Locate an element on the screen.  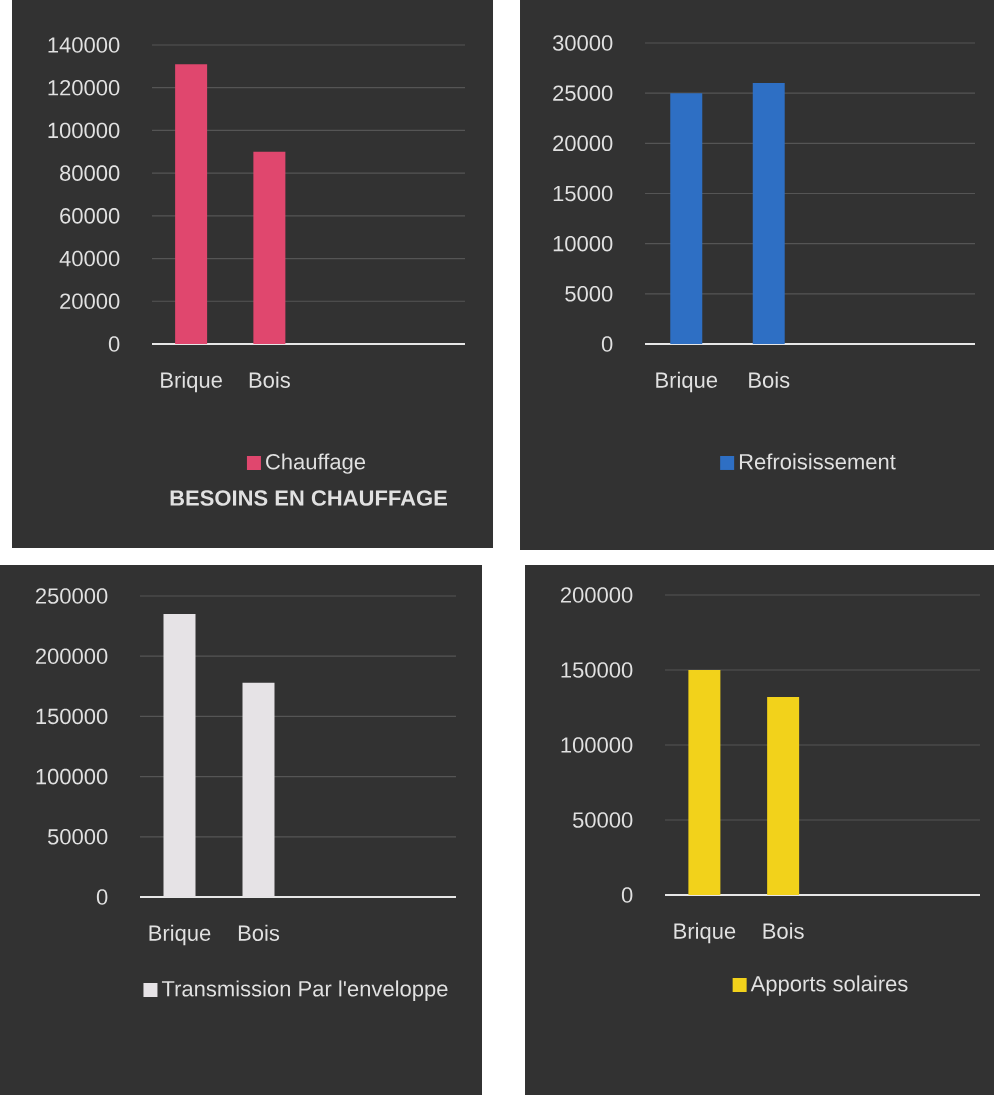
y-tick-label: 30000 is located at coordinates (582, 43).